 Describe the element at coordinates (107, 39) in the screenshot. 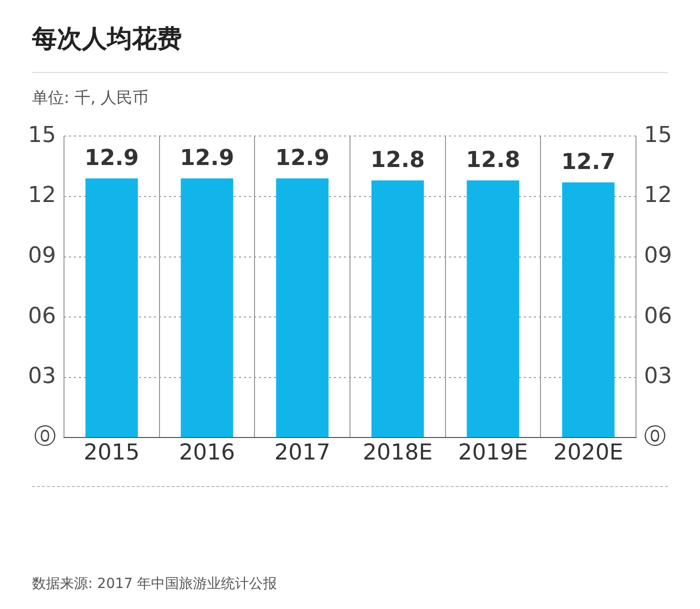

I see `chart-title: 每次人均花费` at that location.